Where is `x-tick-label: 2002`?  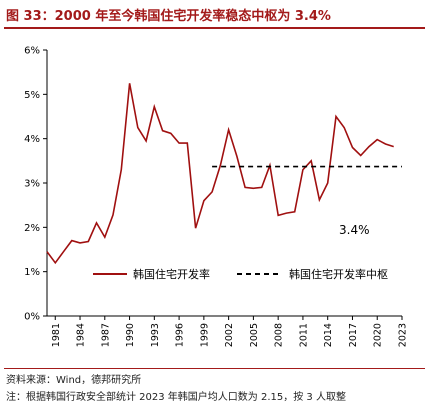
x-tick-label: 2002 is located at coordinates (229, 335).